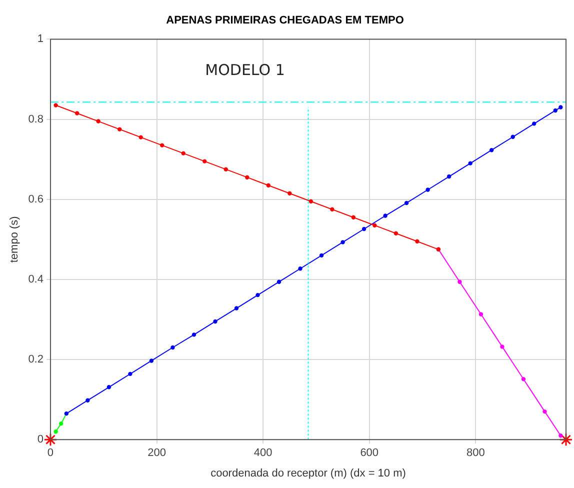 The width and height of the screenshot is (574, 488). What do you see at coordinates (40, 440) in the screenshot?
I see `y-tick-label: 0` at bounding box center [40, 440].